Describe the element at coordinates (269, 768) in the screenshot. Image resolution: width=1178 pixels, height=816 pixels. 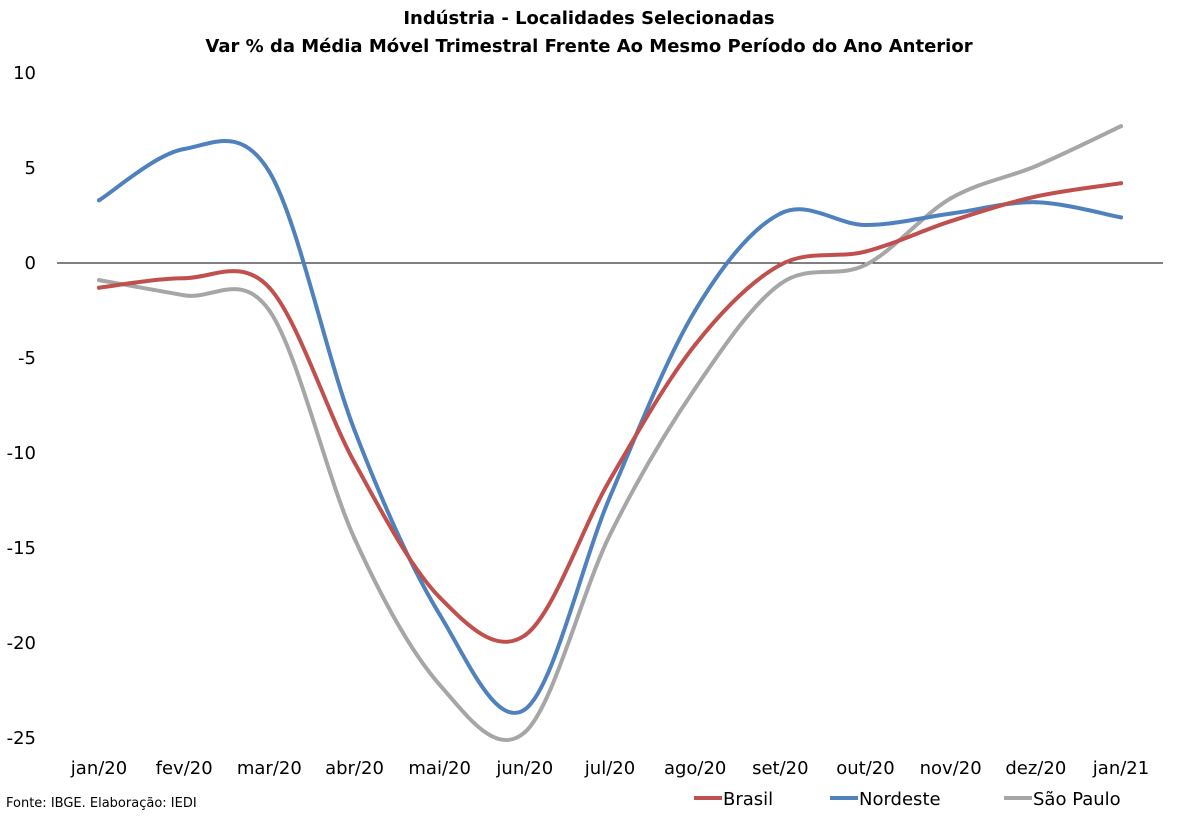
I see `x-tick-label: mar/20` at that location.